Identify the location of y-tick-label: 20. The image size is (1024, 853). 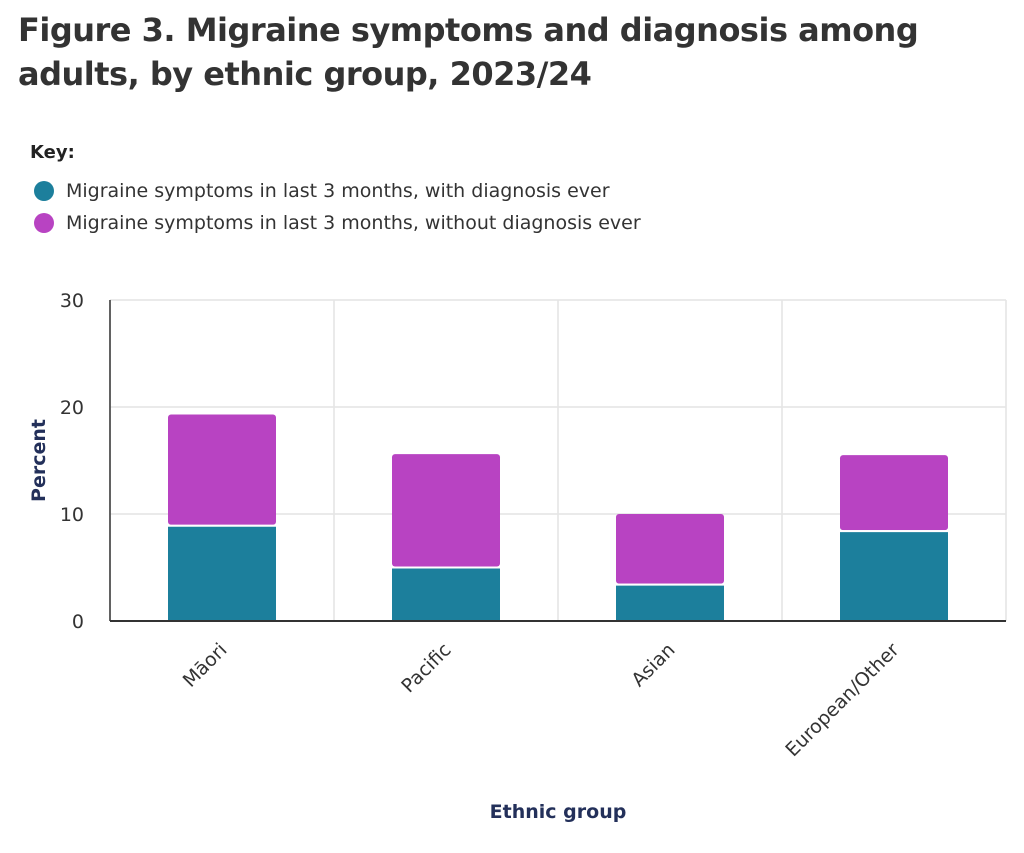
(72, 408).